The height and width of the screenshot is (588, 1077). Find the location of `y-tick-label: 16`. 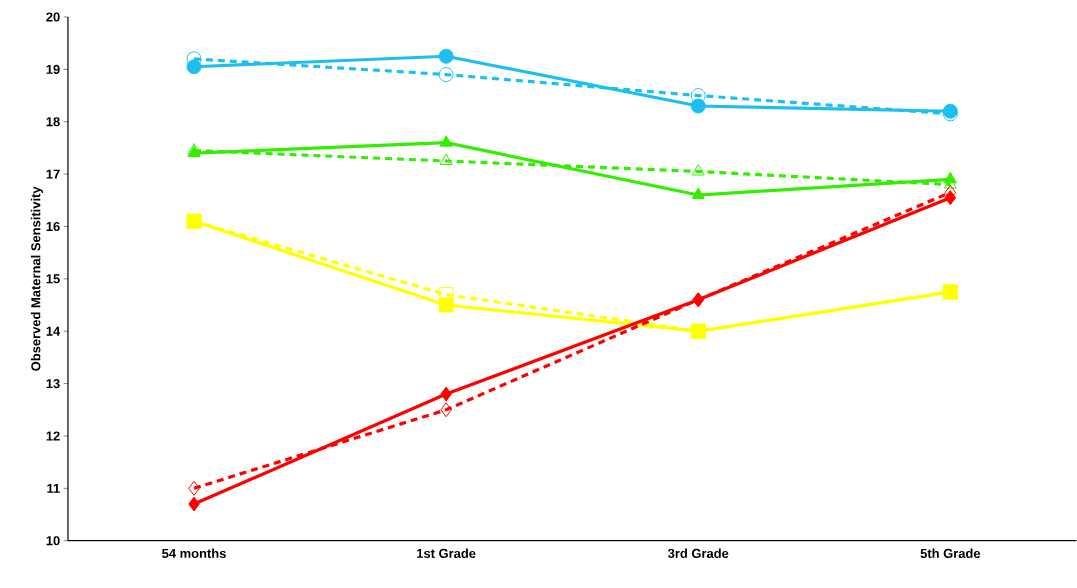

y-tick-label: 16 is located at coordinates (53, 227).